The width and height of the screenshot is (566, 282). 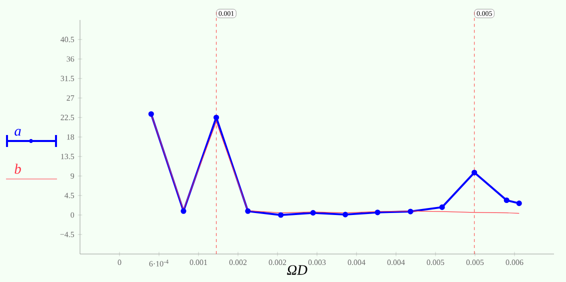 I want to click on x-axis-title: ΩD, so click(x=297, y=270).